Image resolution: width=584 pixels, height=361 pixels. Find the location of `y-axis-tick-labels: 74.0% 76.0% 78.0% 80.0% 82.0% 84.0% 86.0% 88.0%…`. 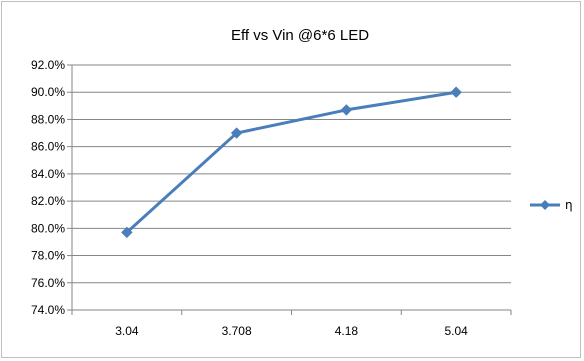

y-axis-tick-labels: 74.0% 76.0% 78.0% 80.0% 82.0% 84.0% 86.0% 88.0%… is located at coordinates (48, 187).